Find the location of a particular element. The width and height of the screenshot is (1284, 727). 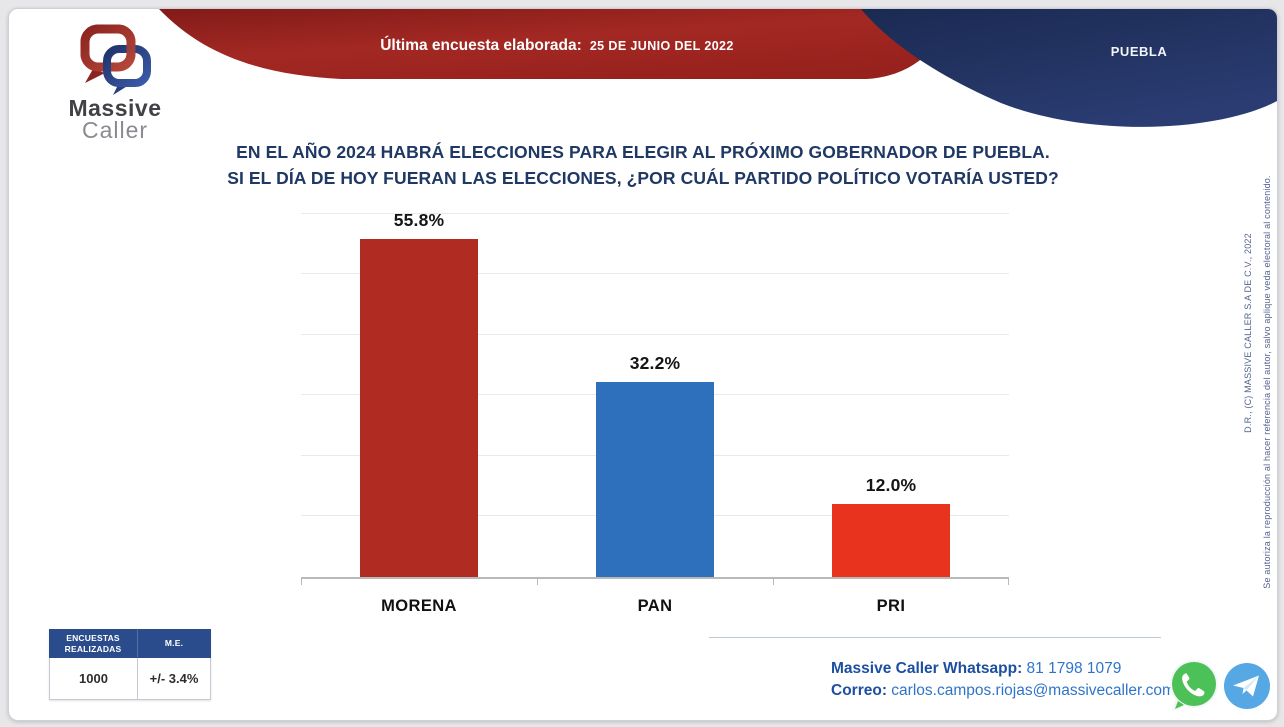

bar-value-pri: 12.0% is located at coordinates (891, 485).